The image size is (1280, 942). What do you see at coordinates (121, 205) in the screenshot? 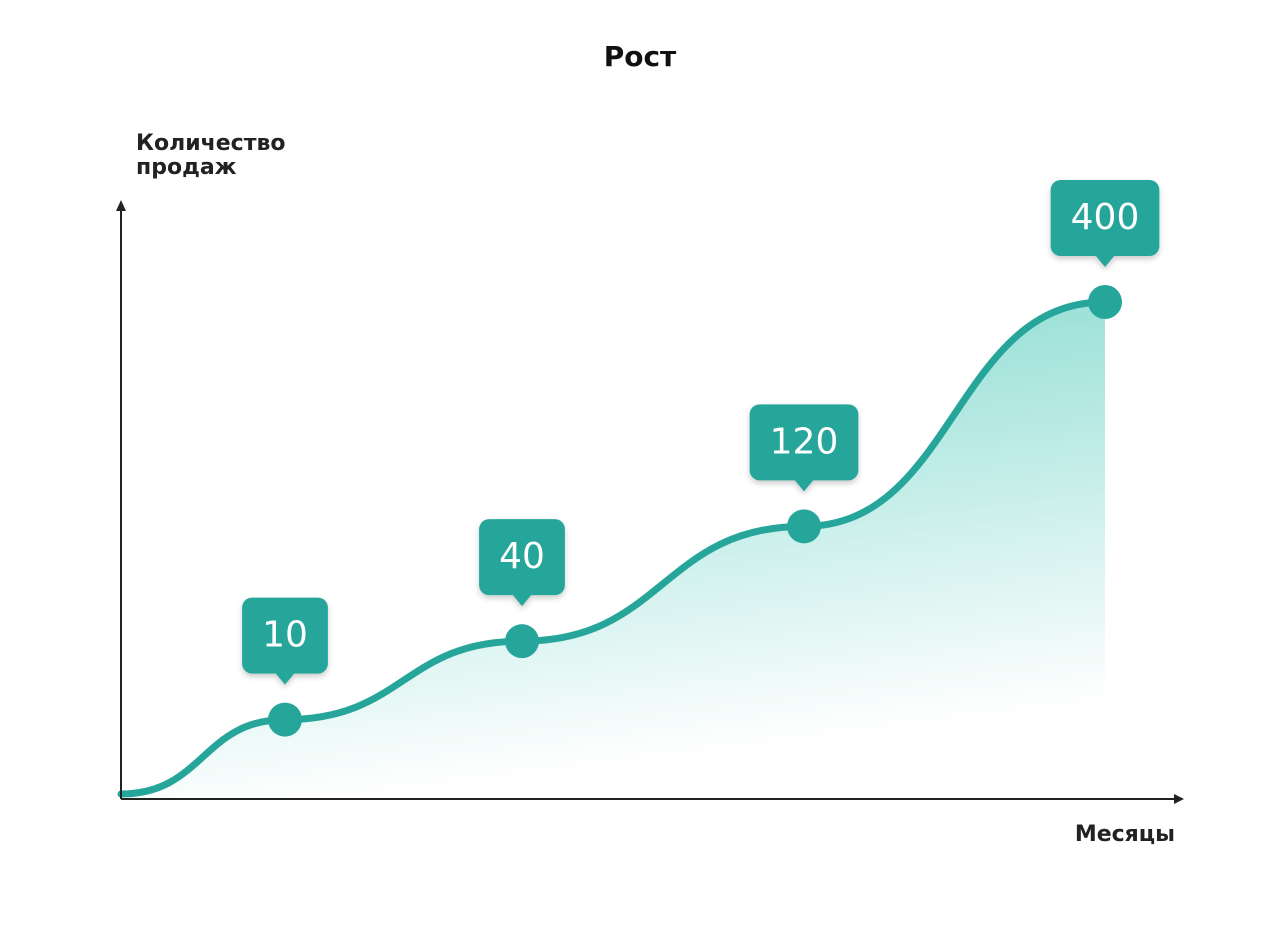
I see `y-arrow` at bounding box center [121, 205].